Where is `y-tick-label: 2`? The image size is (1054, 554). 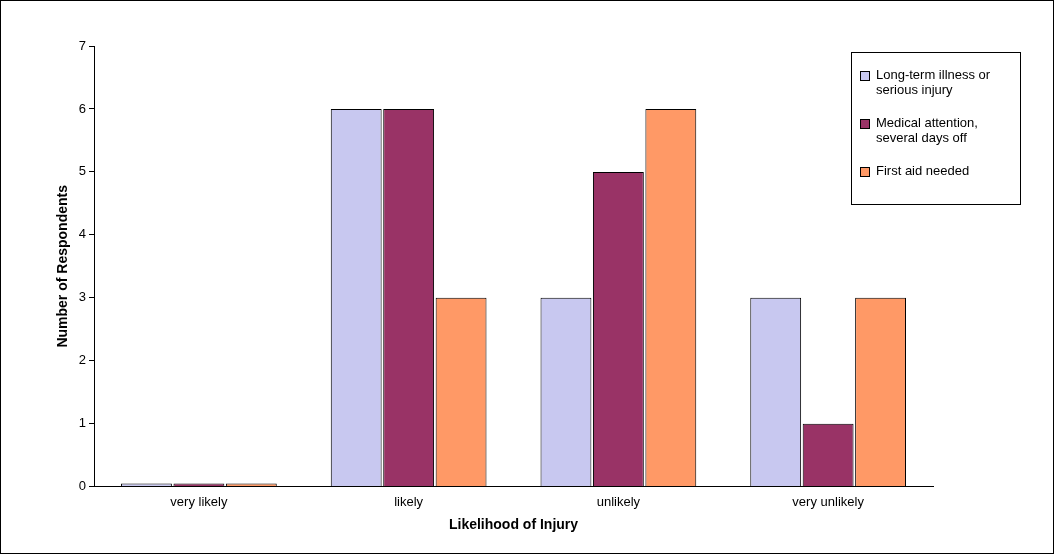
y-tick-label: 2 is located at coordinates (82, 360).